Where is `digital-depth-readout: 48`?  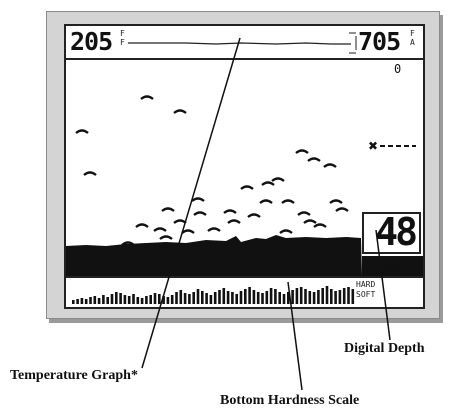 digital-depth-readout: 48 is located at coordinates (396, 232).